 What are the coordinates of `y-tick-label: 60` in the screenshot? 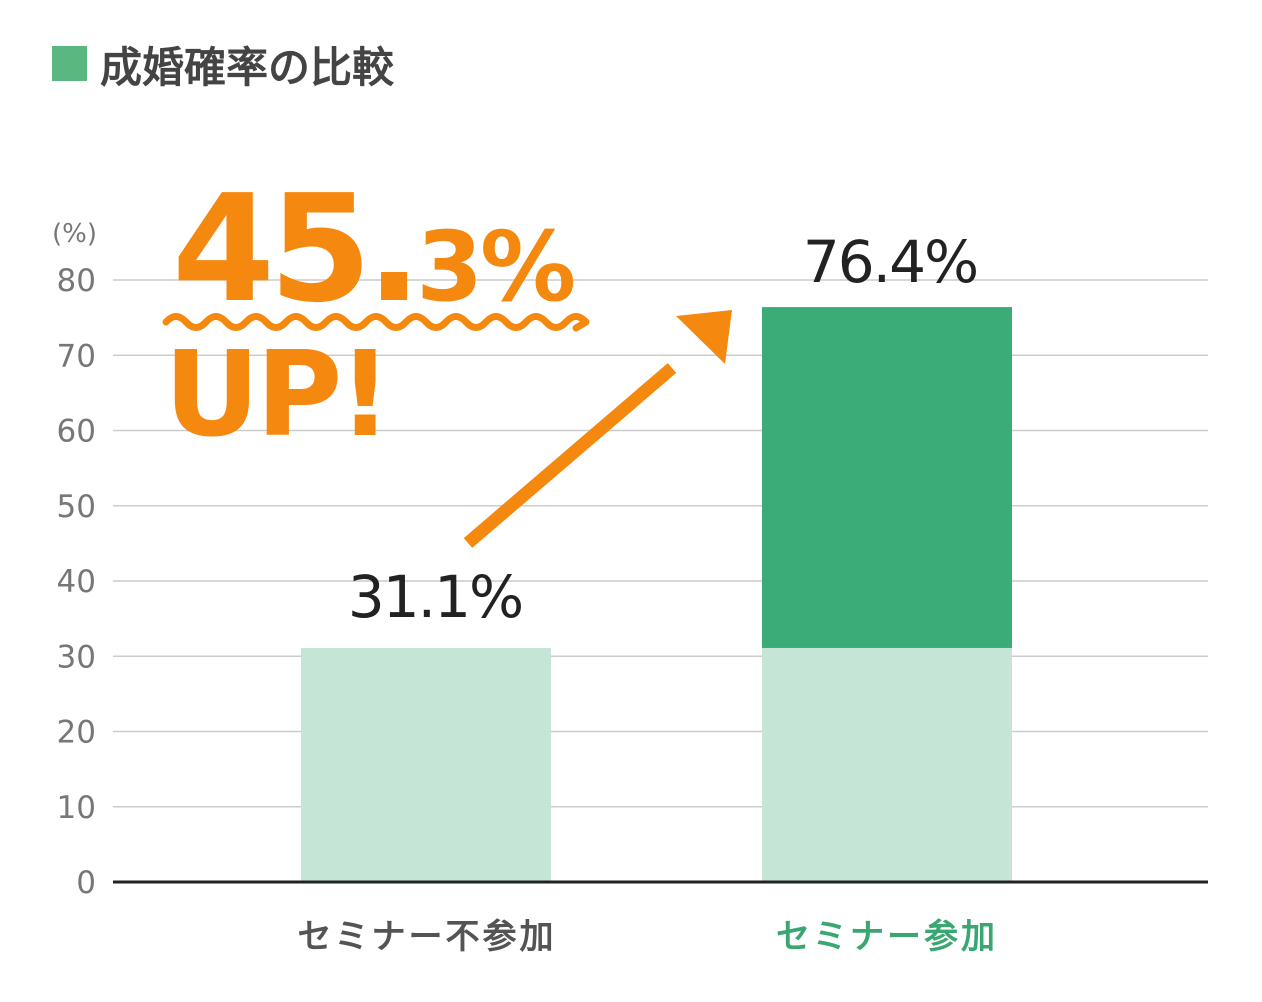 It's located at (76, 432).